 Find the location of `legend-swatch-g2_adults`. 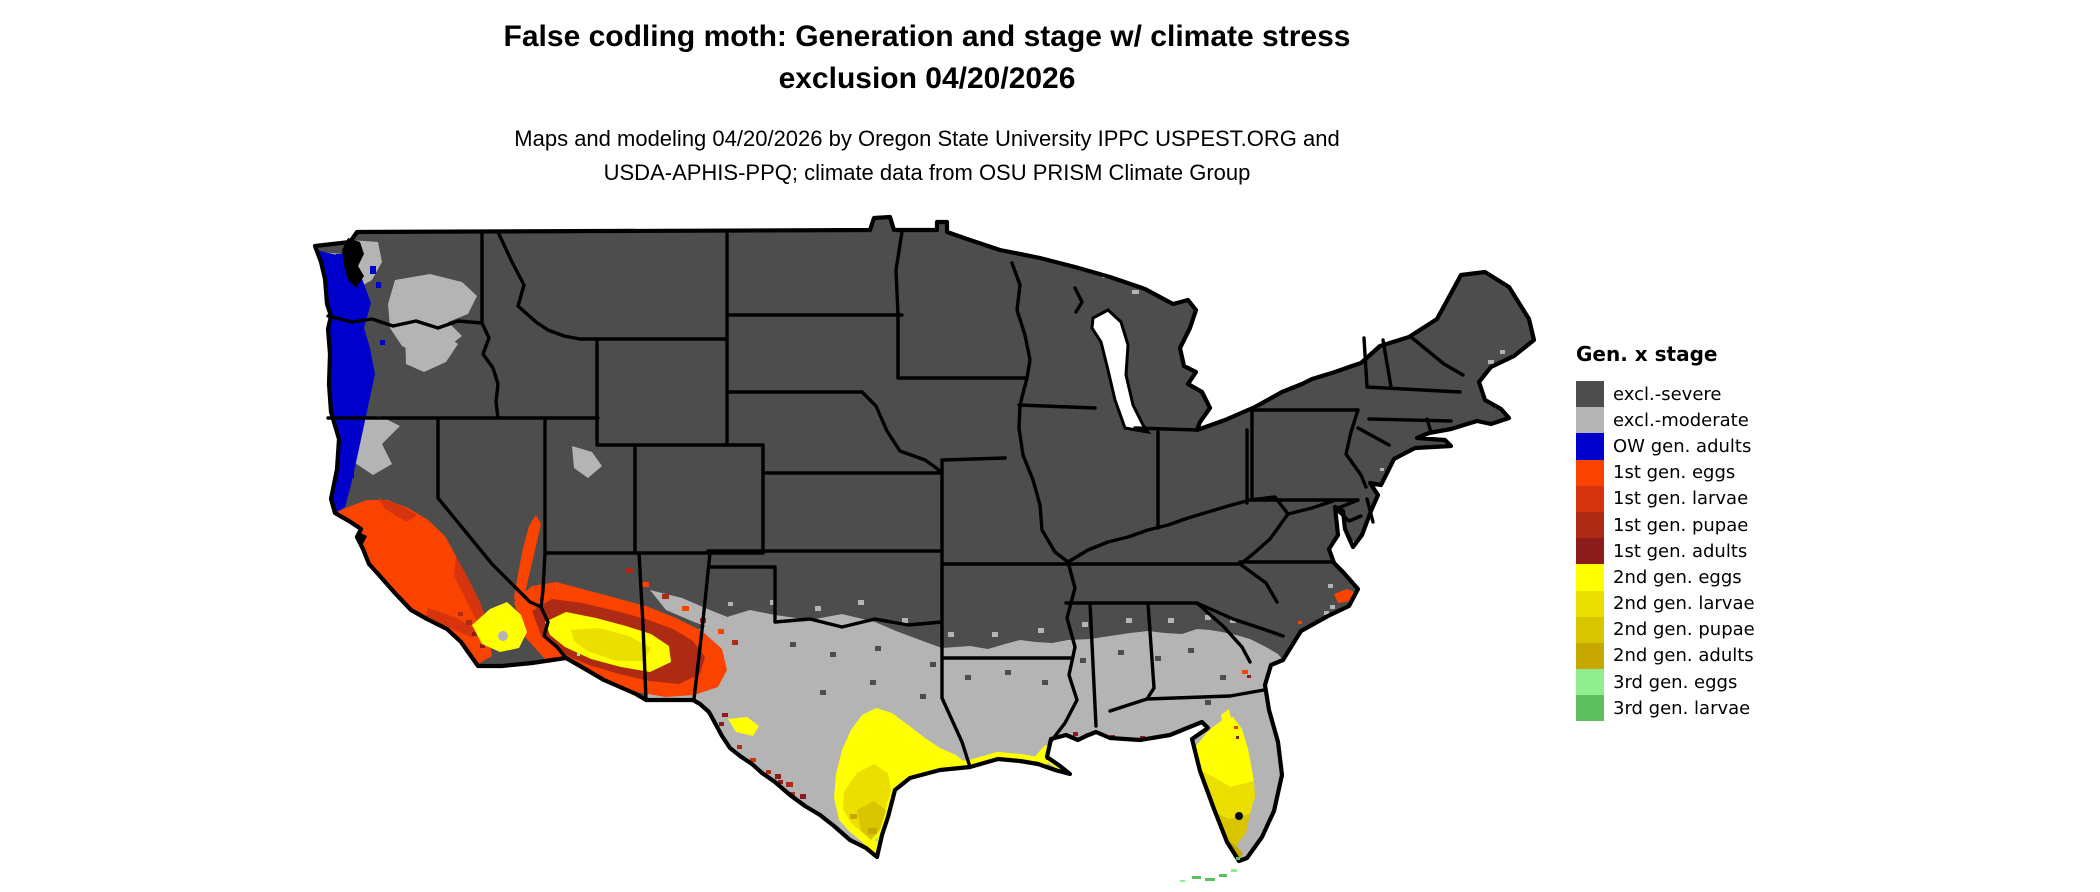

legend-swatch-g2_adults is located at coordinates (1590, 656).